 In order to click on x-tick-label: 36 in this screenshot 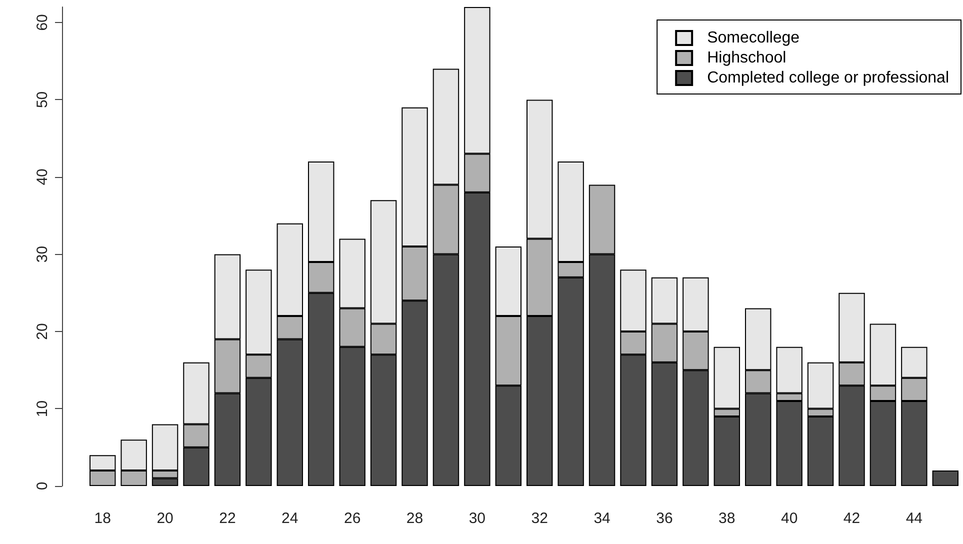, I will do `click(664, 518)`.